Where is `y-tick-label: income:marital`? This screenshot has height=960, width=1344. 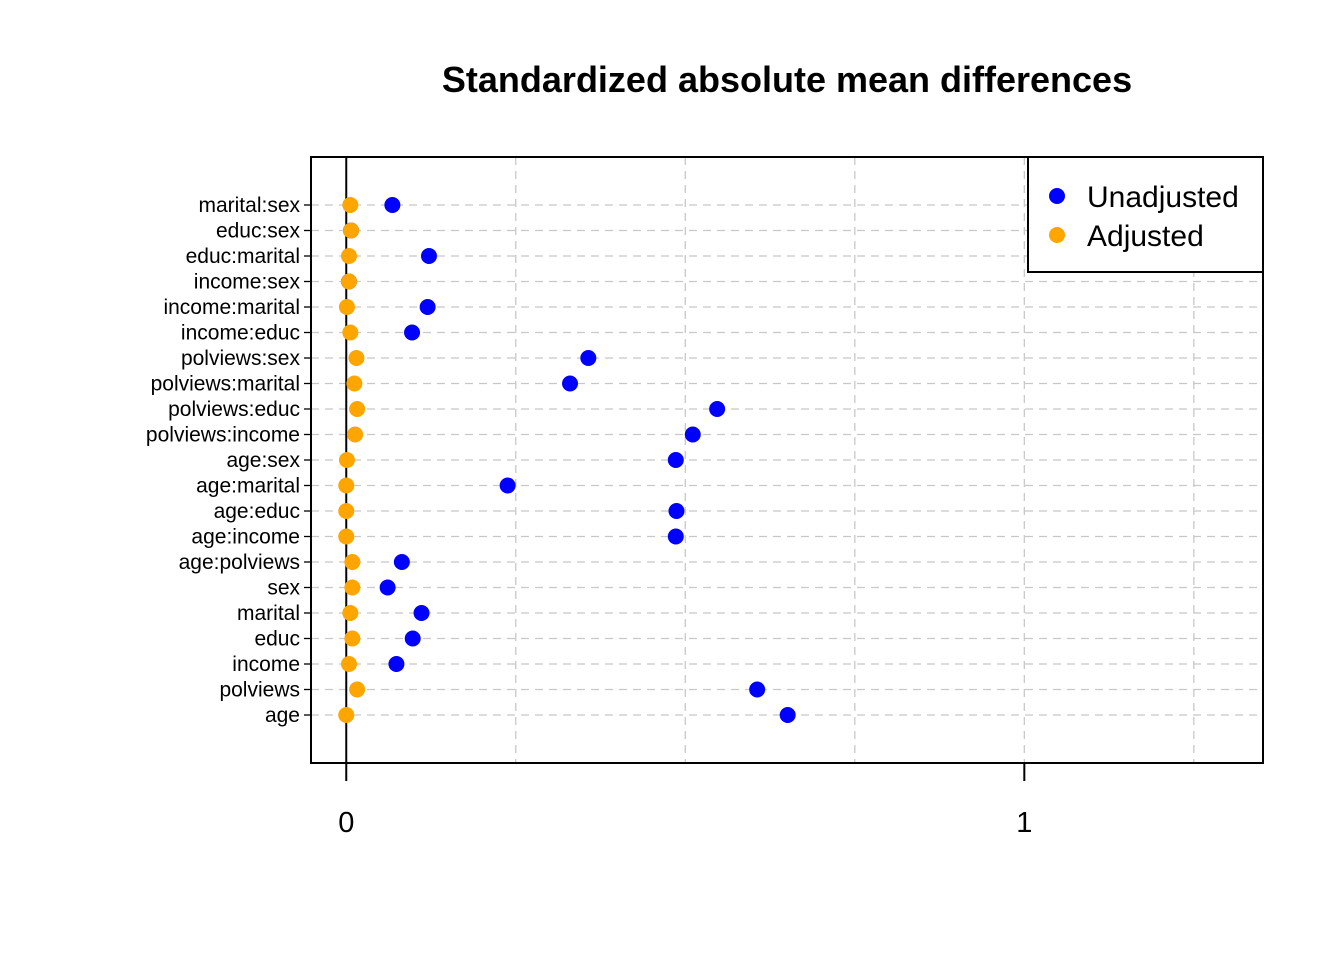 y-tick-label: income:marital is located at coordinates (231, 307).